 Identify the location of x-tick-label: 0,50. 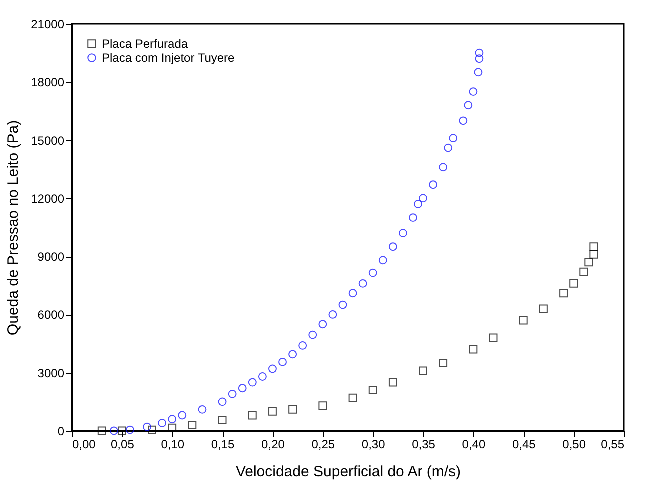
(574, 445).